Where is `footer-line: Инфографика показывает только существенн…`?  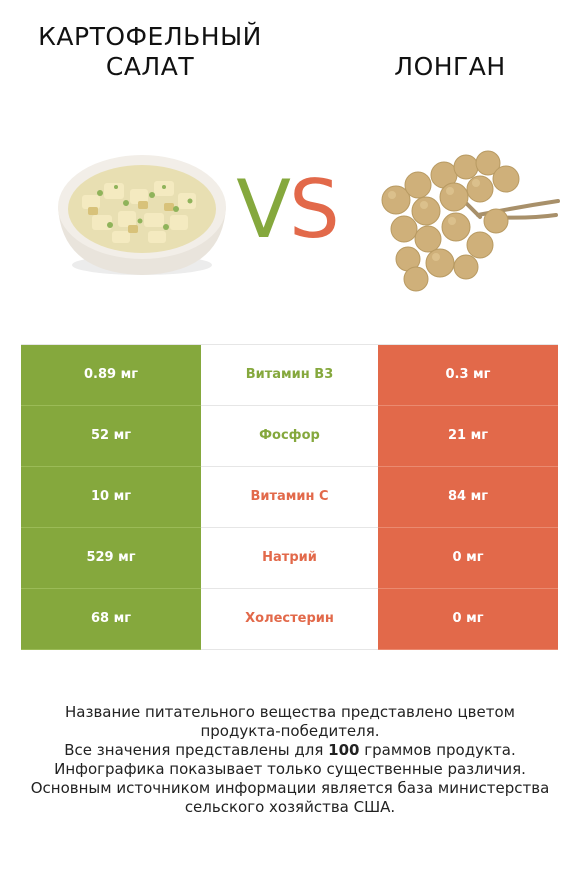 footer-line: Инфографика показывает только существенн… is located at coordinates (290, 769).